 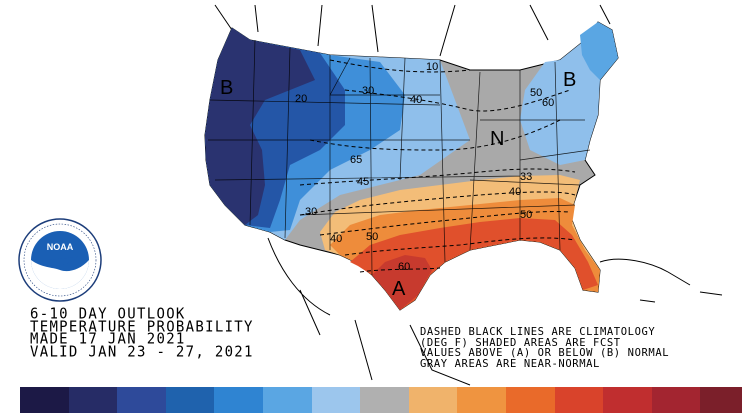 What do you see at coordinates (526, 177) in the screenshot?
I see `contour-label: 33` at bounding box center [526, 177].